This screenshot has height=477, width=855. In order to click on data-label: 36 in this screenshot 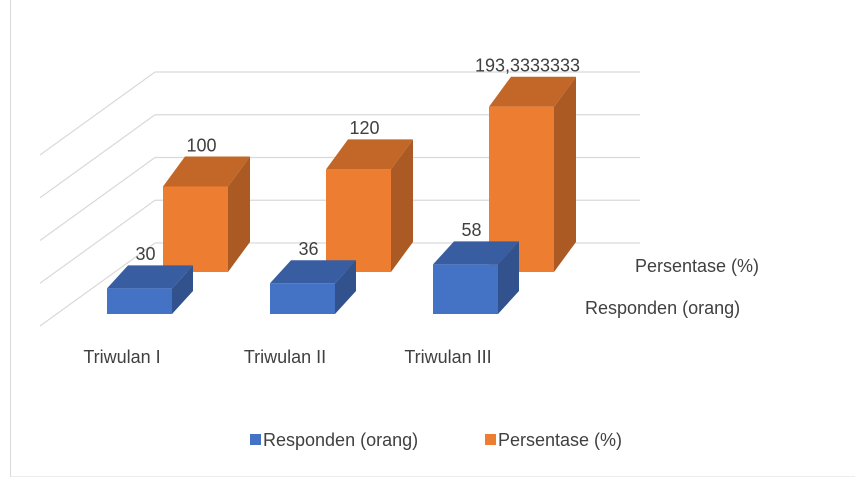, I will do `click(308, 249)`.